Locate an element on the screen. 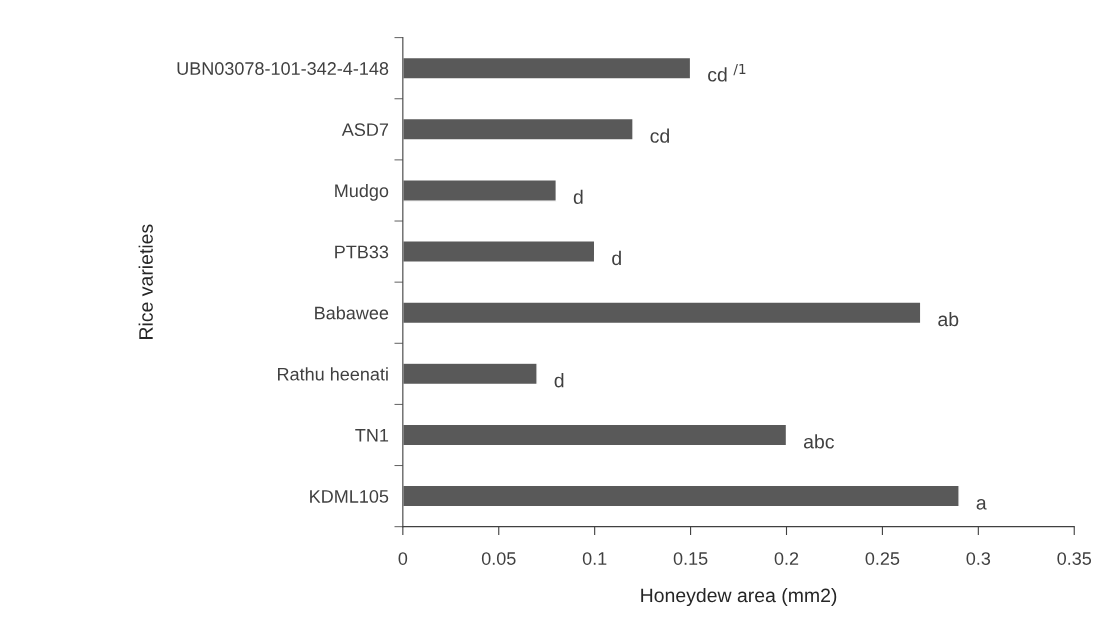 This screenshot has width=1119, height=627. y-tick-label: Mudgo is located at coordinates (362, 192).